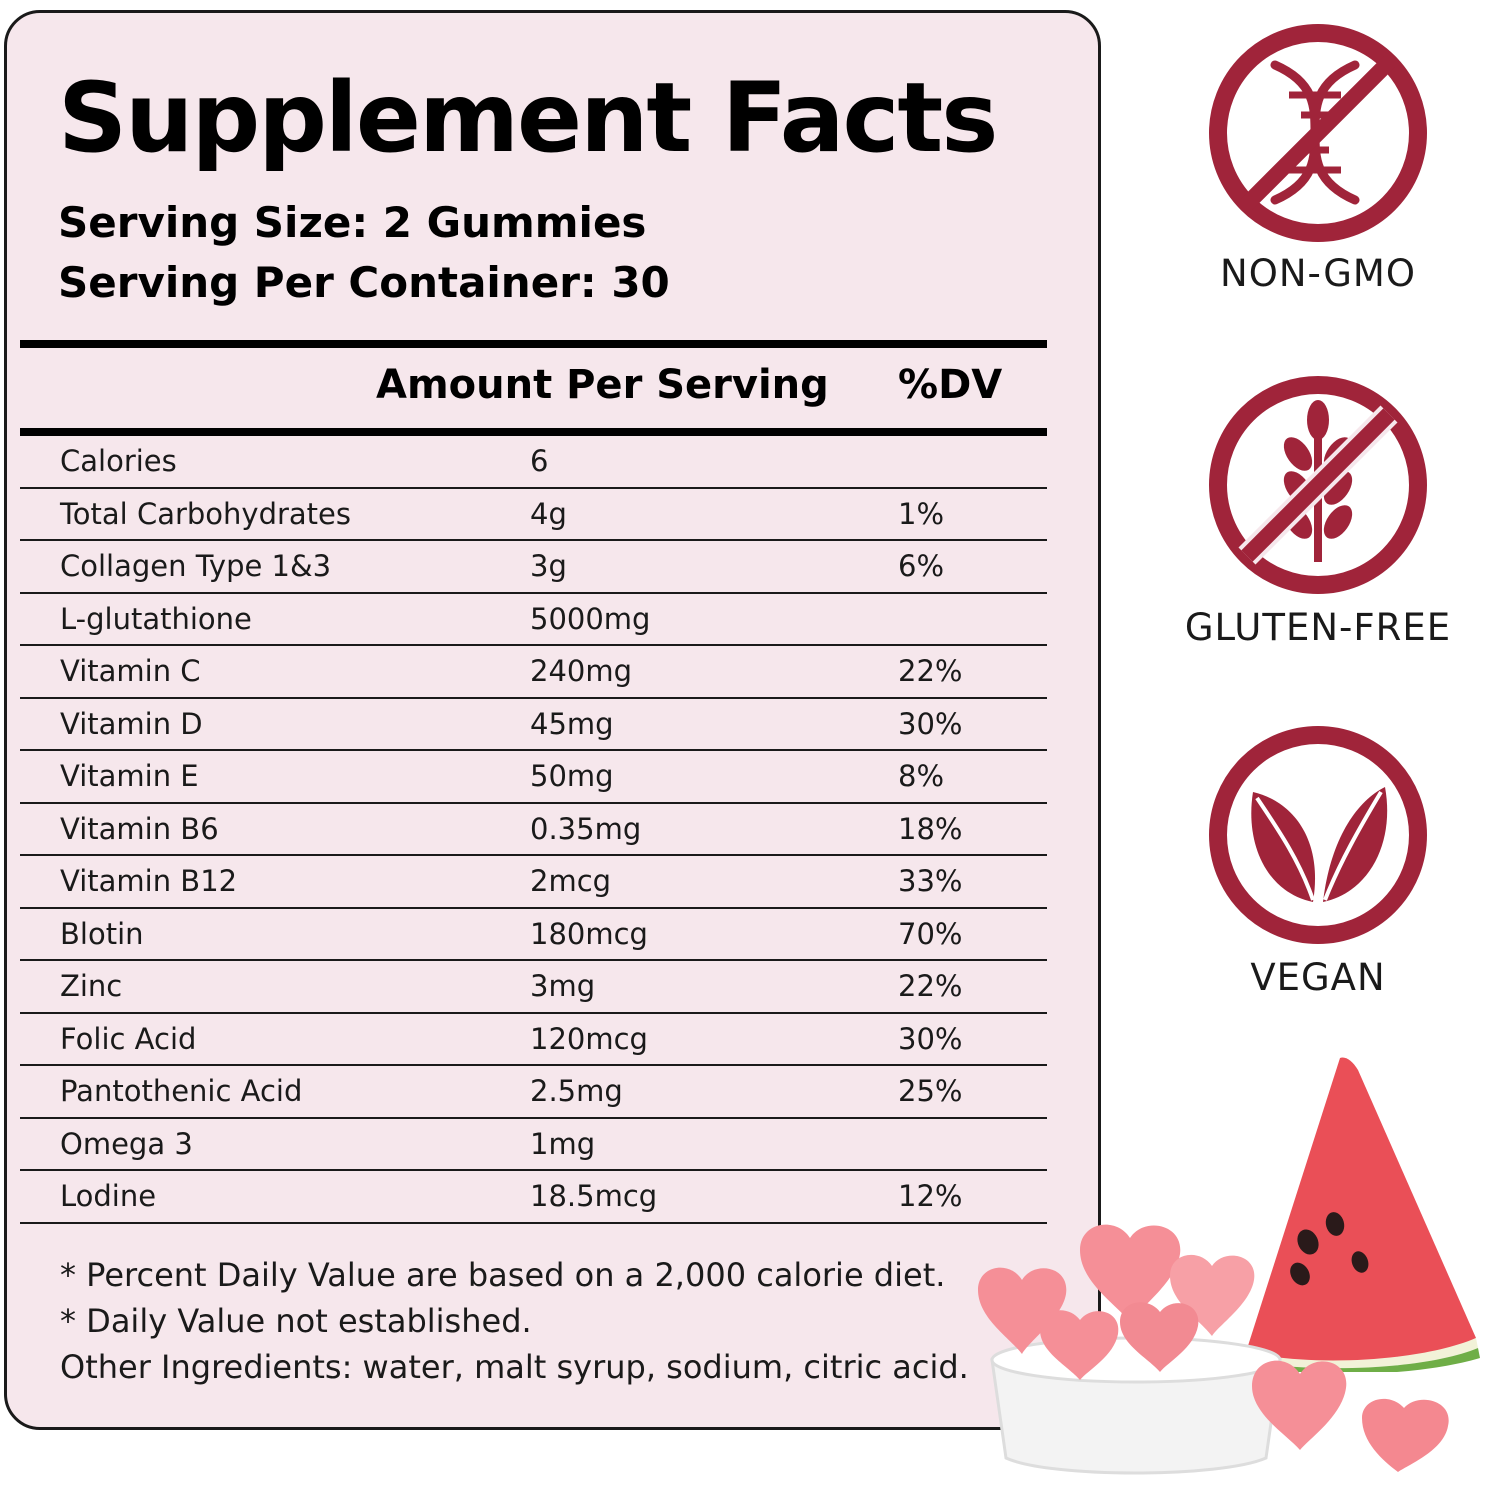  What do you see at coordinates (594, 1196) in the screenshot?
I see `nutrient-amount: 18.5mcg` at bounding box center [594, 1196].